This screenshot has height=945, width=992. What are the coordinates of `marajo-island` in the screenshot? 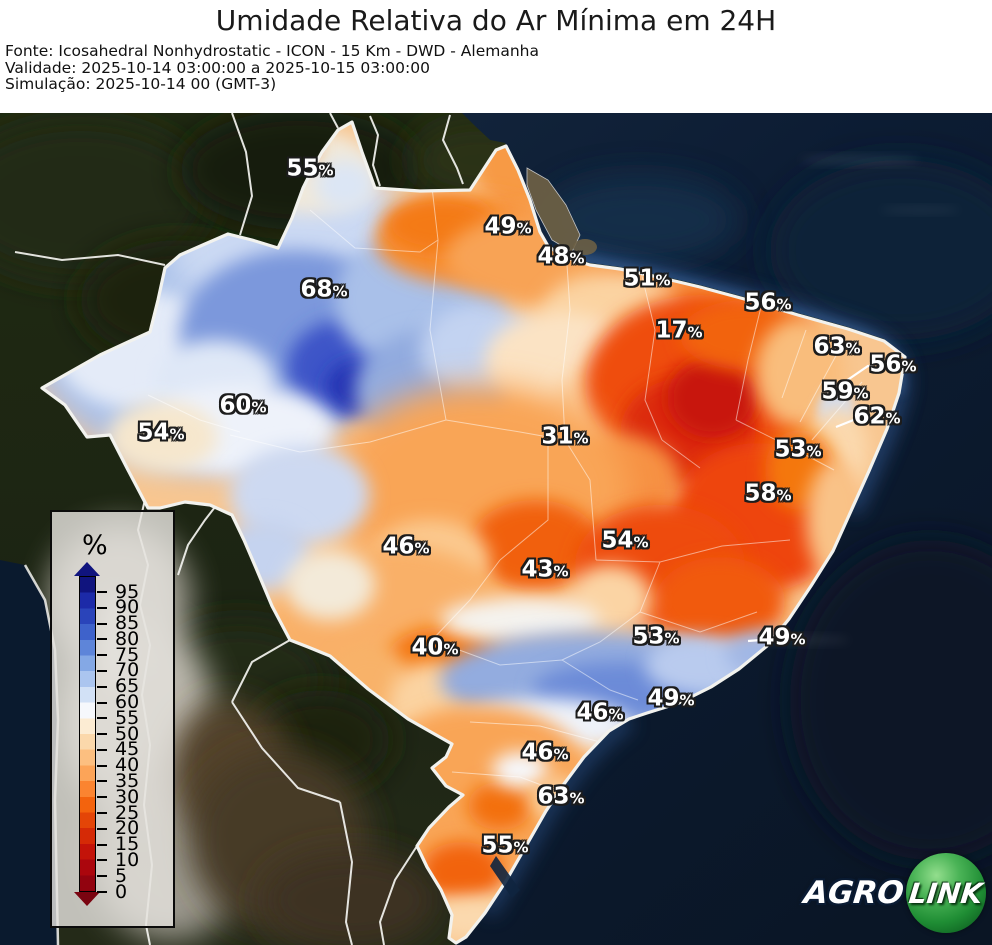 It's located at (553, 210).